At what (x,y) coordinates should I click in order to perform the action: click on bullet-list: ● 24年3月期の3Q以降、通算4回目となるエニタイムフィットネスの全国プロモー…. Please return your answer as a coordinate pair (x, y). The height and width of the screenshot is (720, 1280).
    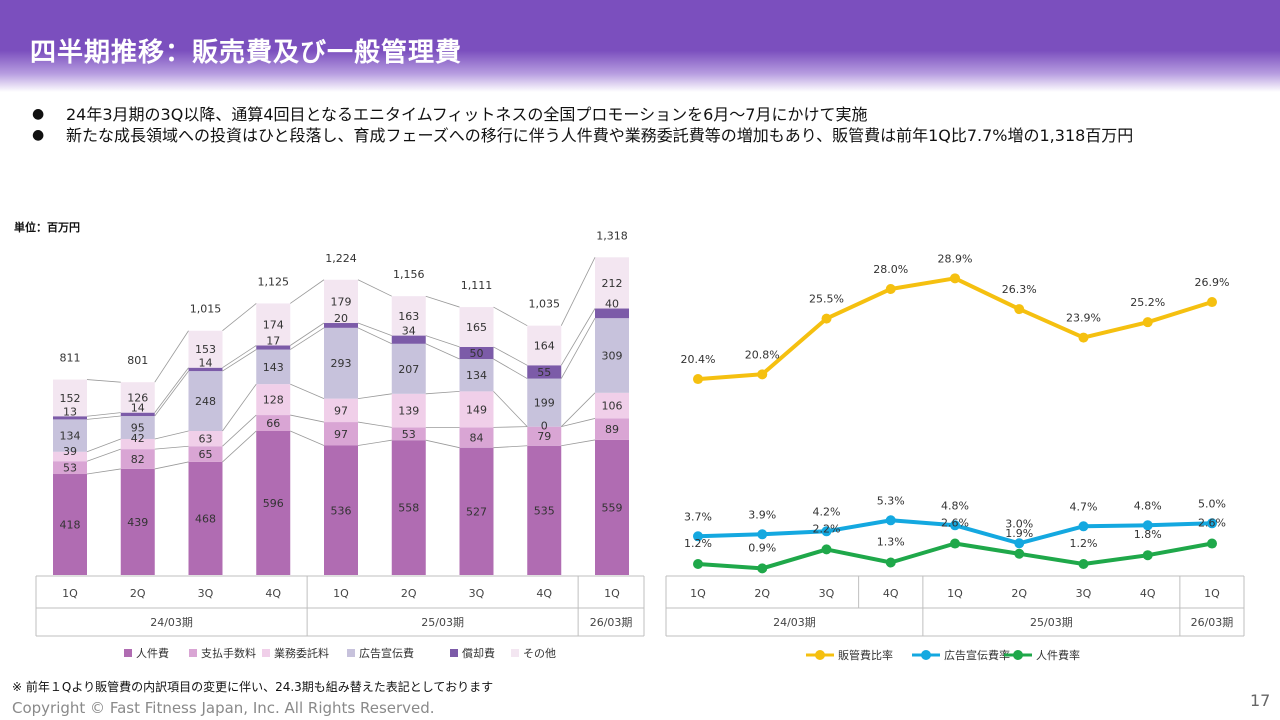
    Looking at the image, I should click on (647, 125).